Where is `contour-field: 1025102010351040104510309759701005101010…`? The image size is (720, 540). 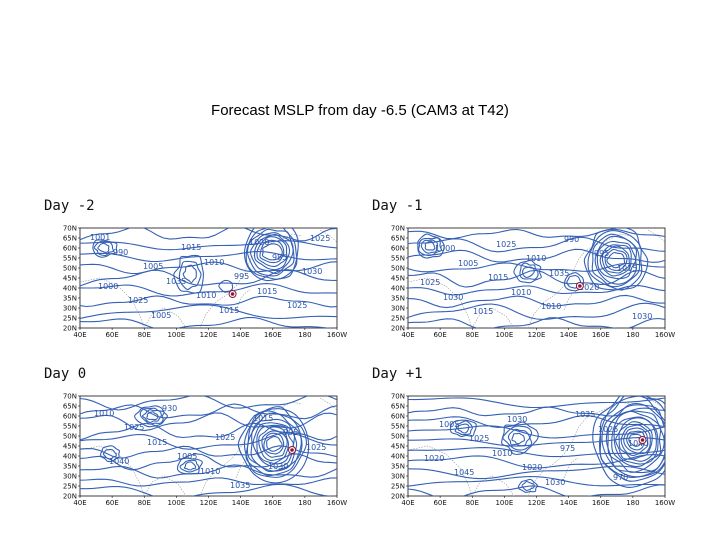 contour-field: 1025102010351040104510309759701005101010… is located at coordinates (536, 446).